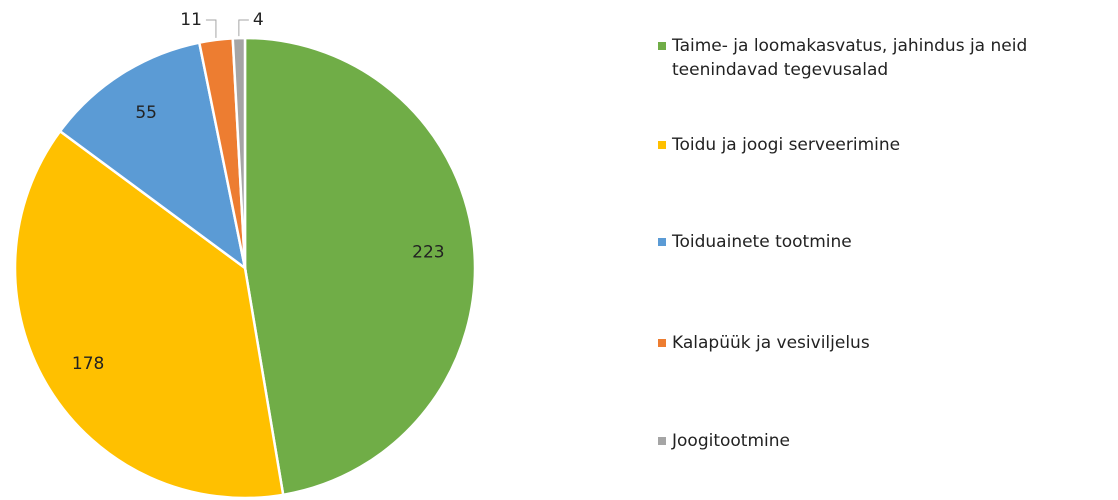  Describe the element at coordinates (258, 20) in the screenshot. I see `data-label: 4` at that location.